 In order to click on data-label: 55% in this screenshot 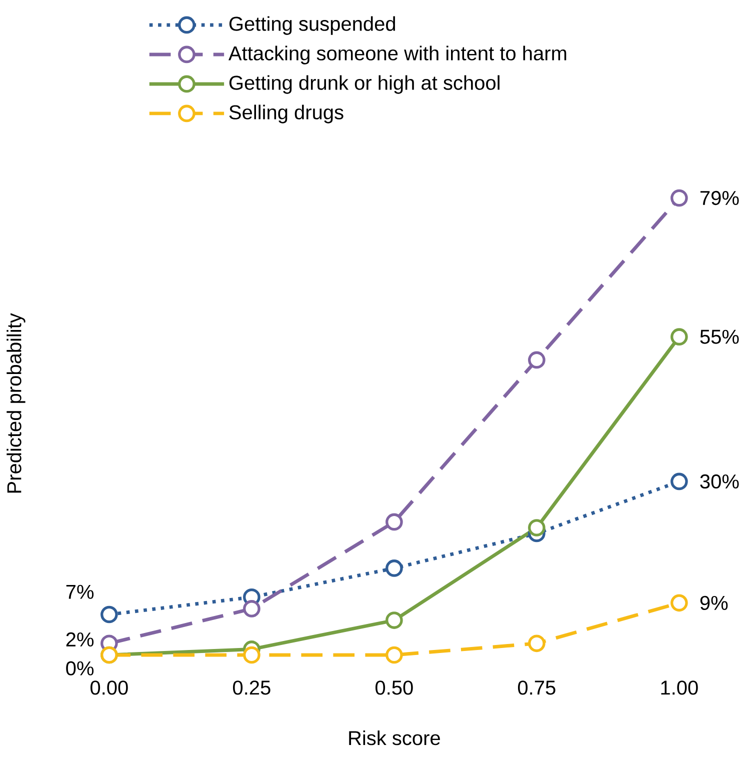, I will do `click(719, 337)`.